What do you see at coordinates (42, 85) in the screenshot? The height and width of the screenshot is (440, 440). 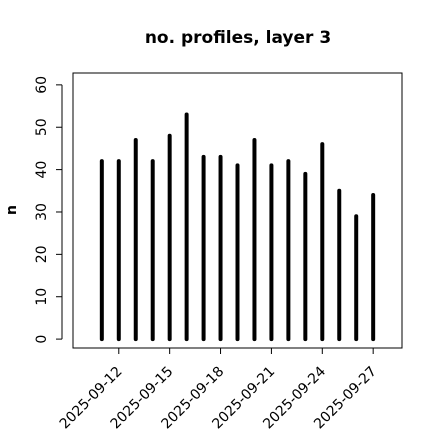 I see `y-tick-label: 60` at bounding box center [42, 85].